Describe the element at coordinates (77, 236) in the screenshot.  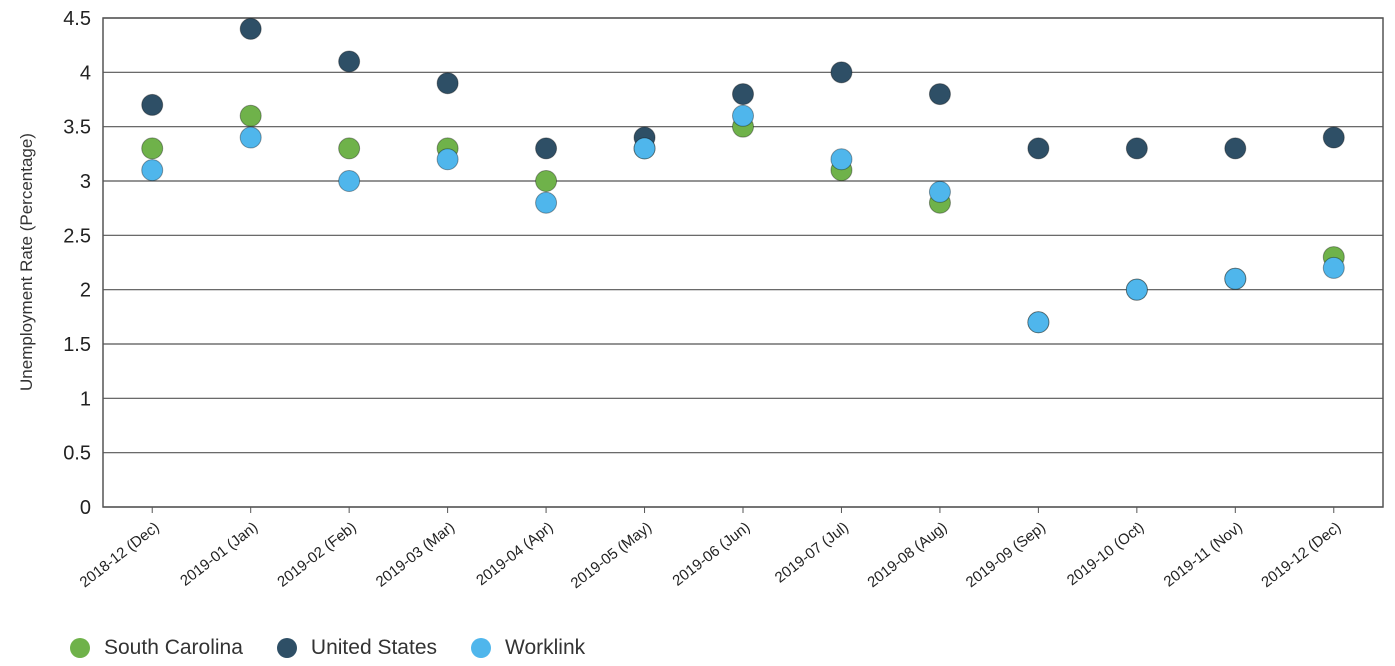
I see `y-tick-label: 2.5` at that location.